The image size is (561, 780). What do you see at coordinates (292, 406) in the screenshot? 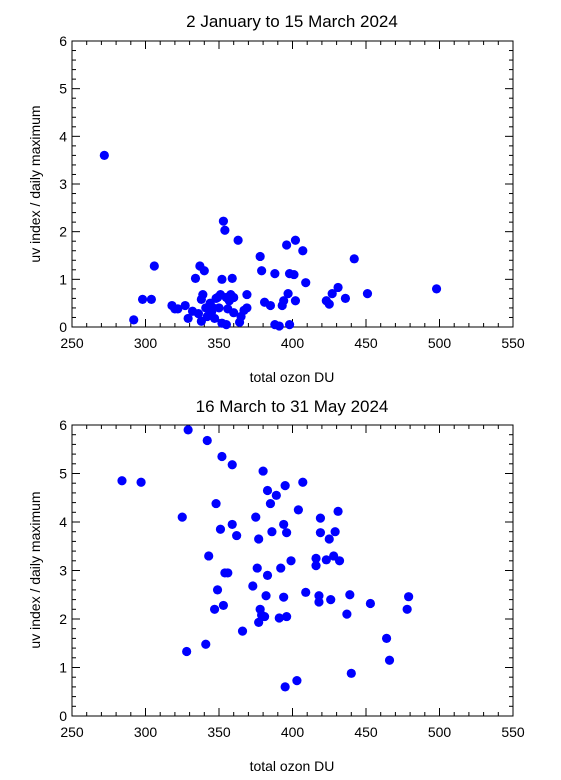
I see `chart-title: 16 March to 31 May 2024` at bounding box center [292, 406].